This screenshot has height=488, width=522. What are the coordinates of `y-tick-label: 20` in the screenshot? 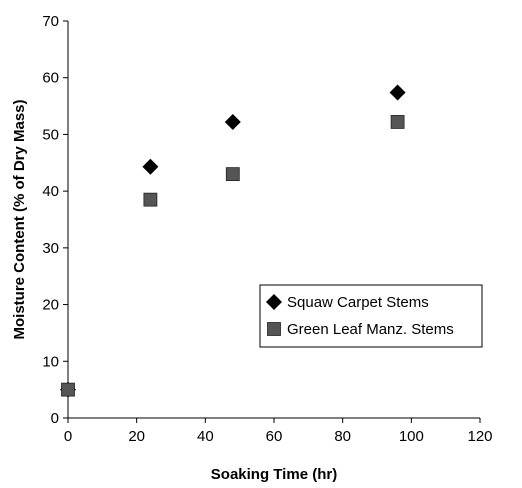 It's located at (50, 305).